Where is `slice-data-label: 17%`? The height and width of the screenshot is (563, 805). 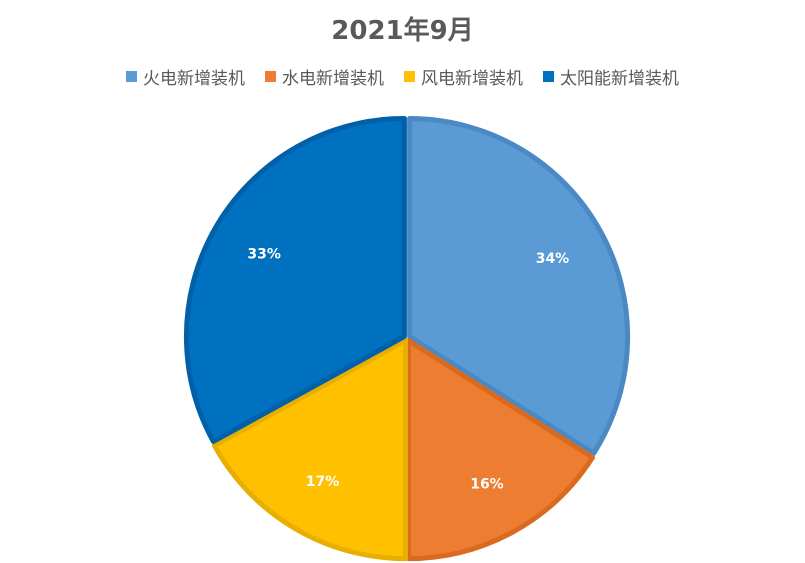
slice-data-label: 17% is located at coordinates (323, 482).